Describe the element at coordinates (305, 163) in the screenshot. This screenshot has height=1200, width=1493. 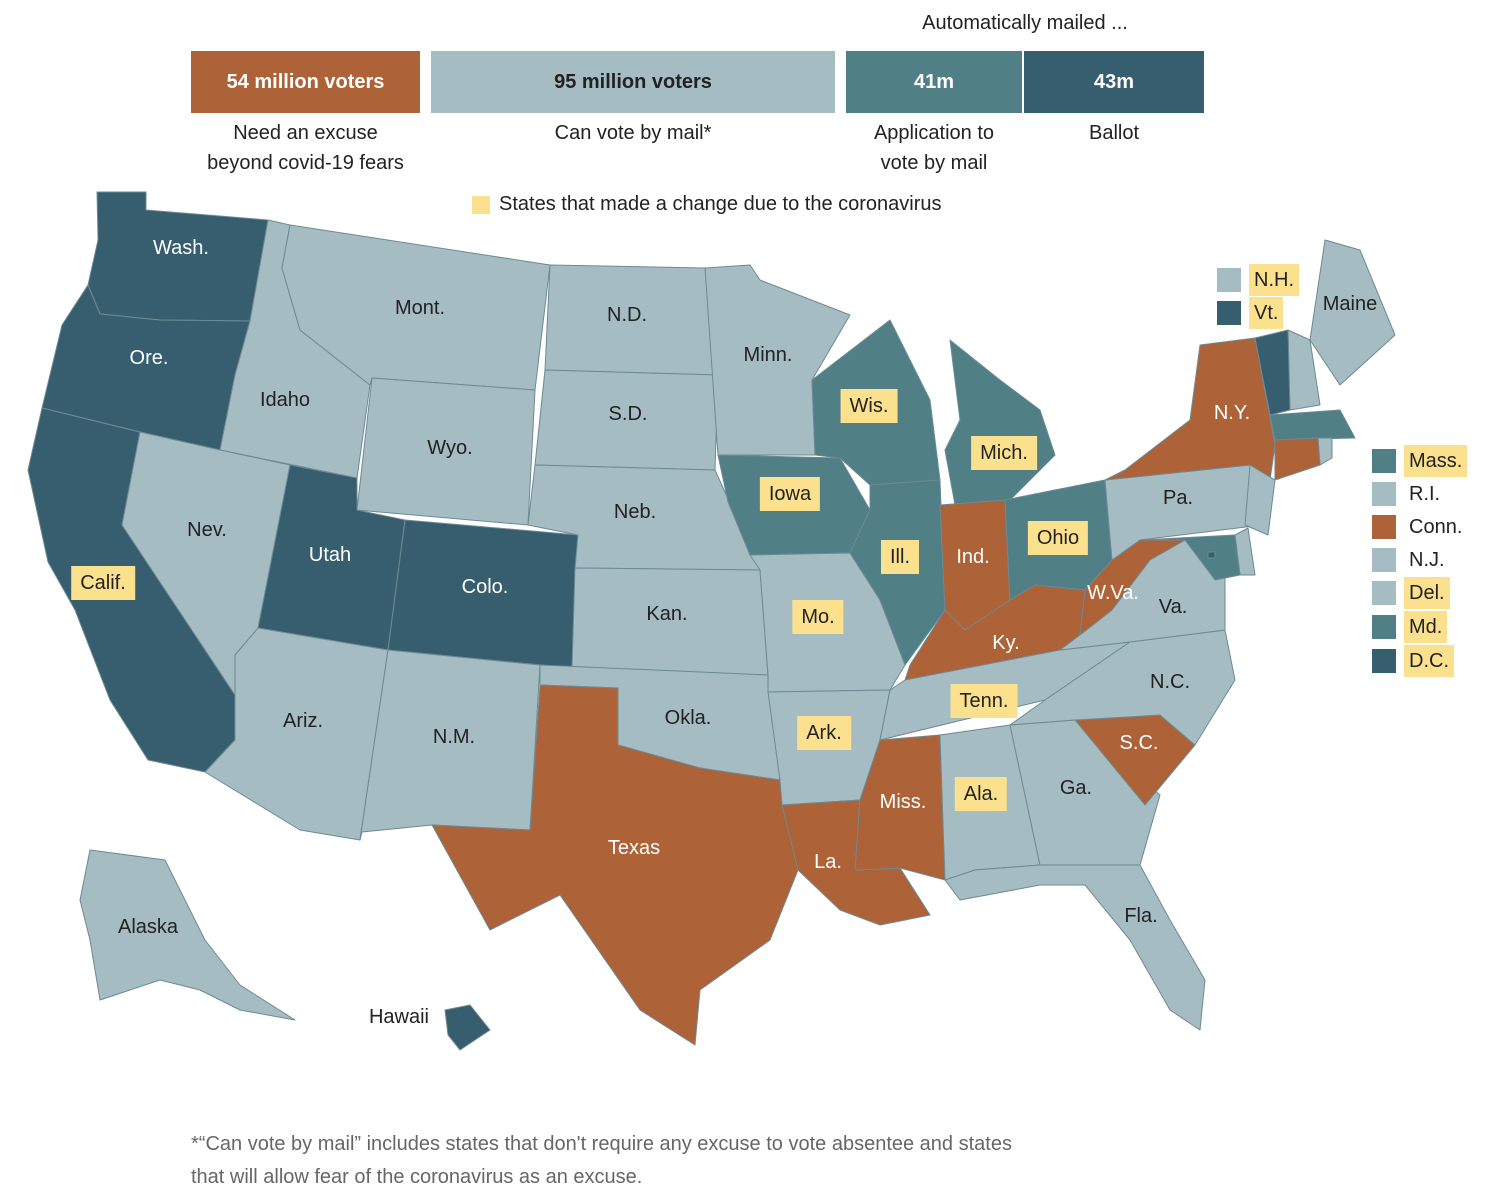
I see `caption-line: beyond covid-19 fears` at that location.